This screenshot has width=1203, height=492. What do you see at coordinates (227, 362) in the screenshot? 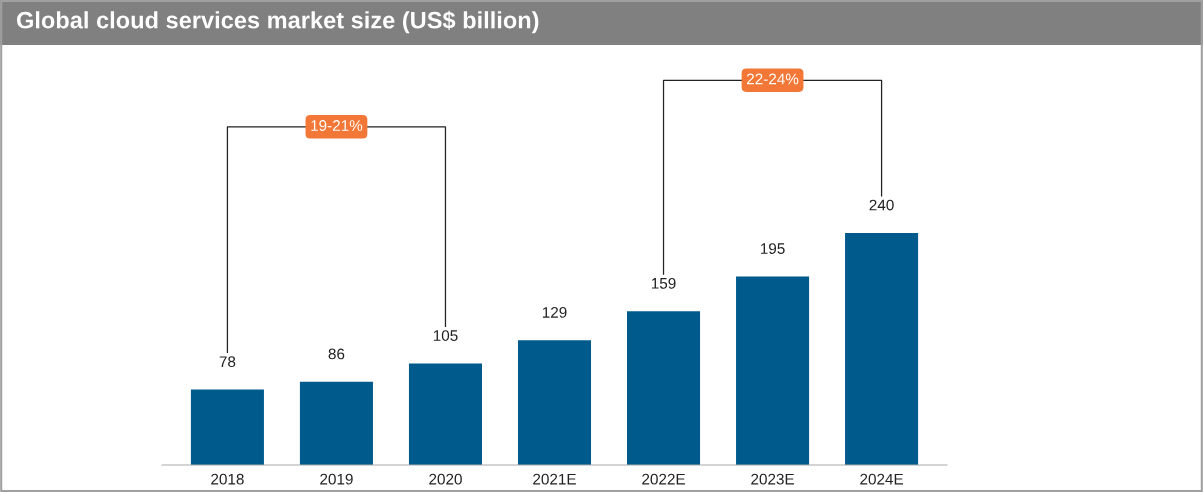
I see `data-label: 78` at bounding box center [227, 362].